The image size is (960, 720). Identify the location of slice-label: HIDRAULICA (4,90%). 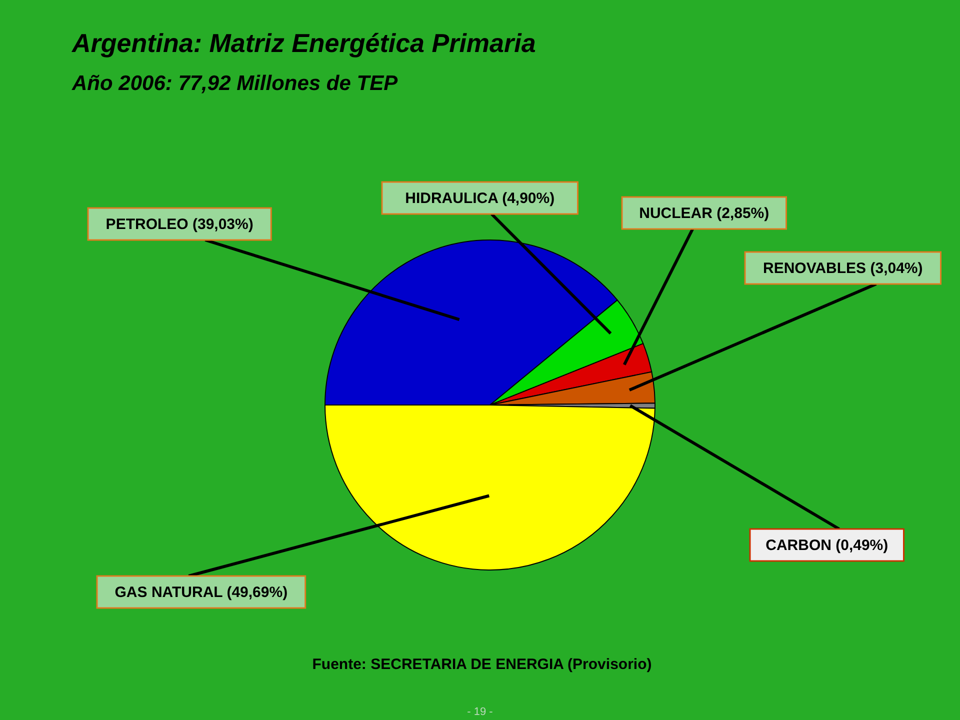
(480, 198).